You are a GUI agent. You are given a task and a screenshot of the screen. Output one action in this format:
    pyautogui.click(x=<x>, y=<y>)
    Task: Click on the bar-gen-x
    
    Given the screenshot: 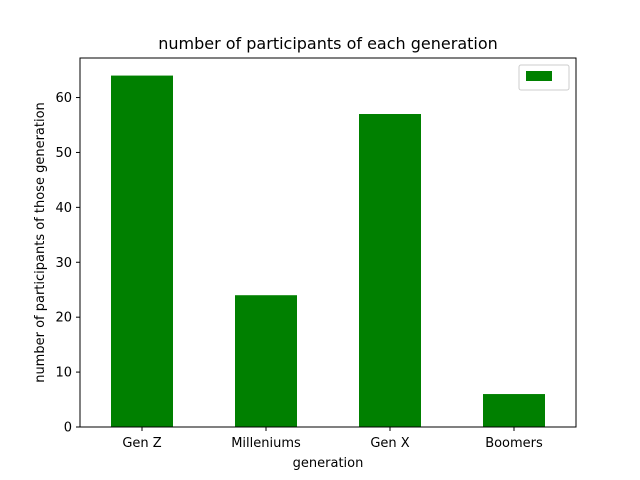 What is the action you would take?
    pyautogui.click(x=390, y=271)
    